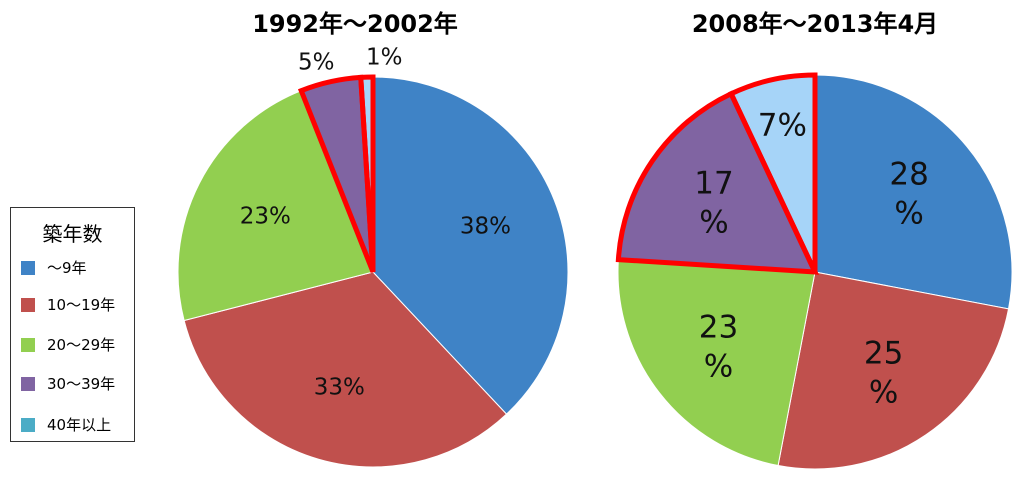 The height and width of the screenshot is (496, 1024). What do you see at coordinates (265, 216) in the screenshot?
I see `data-label: 23%` at bounding box center [265, 216].